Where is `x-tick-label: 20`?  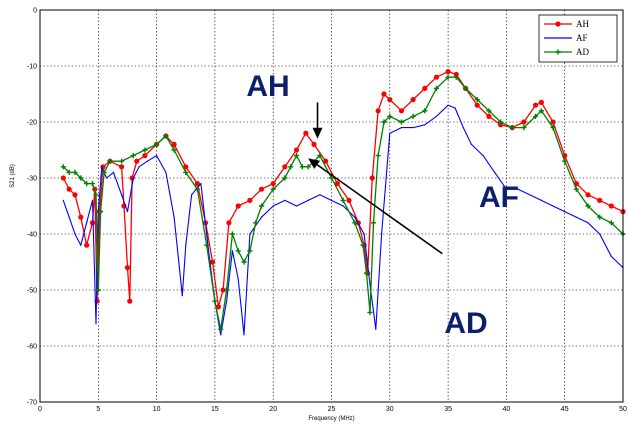 x-tick-label: 20 is located at coordinates (273, 409).